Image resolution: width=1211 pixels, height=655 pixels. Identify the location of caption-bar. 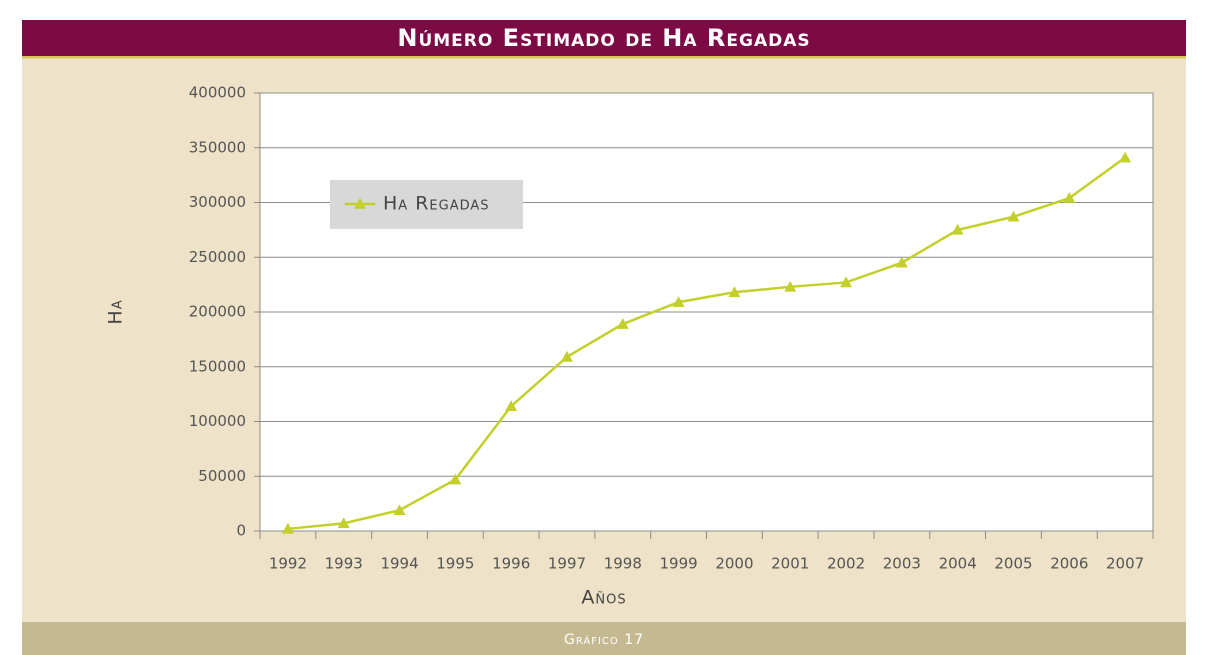
(604, 638).